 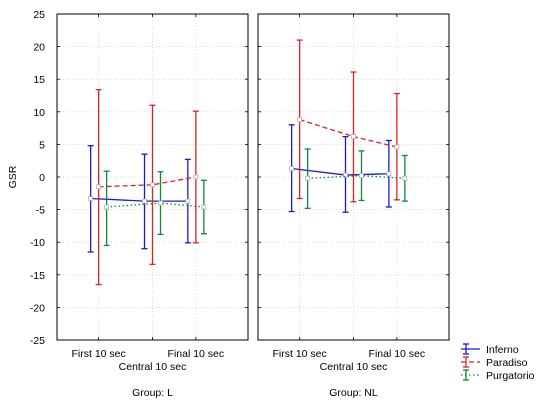 I want to click on legend-label: Paradiso, so click(x=507, y=363).